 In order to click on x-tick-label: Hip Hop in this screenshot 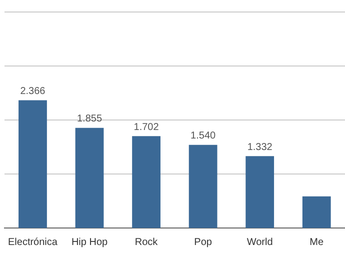, I will do `click(89, 242)`.